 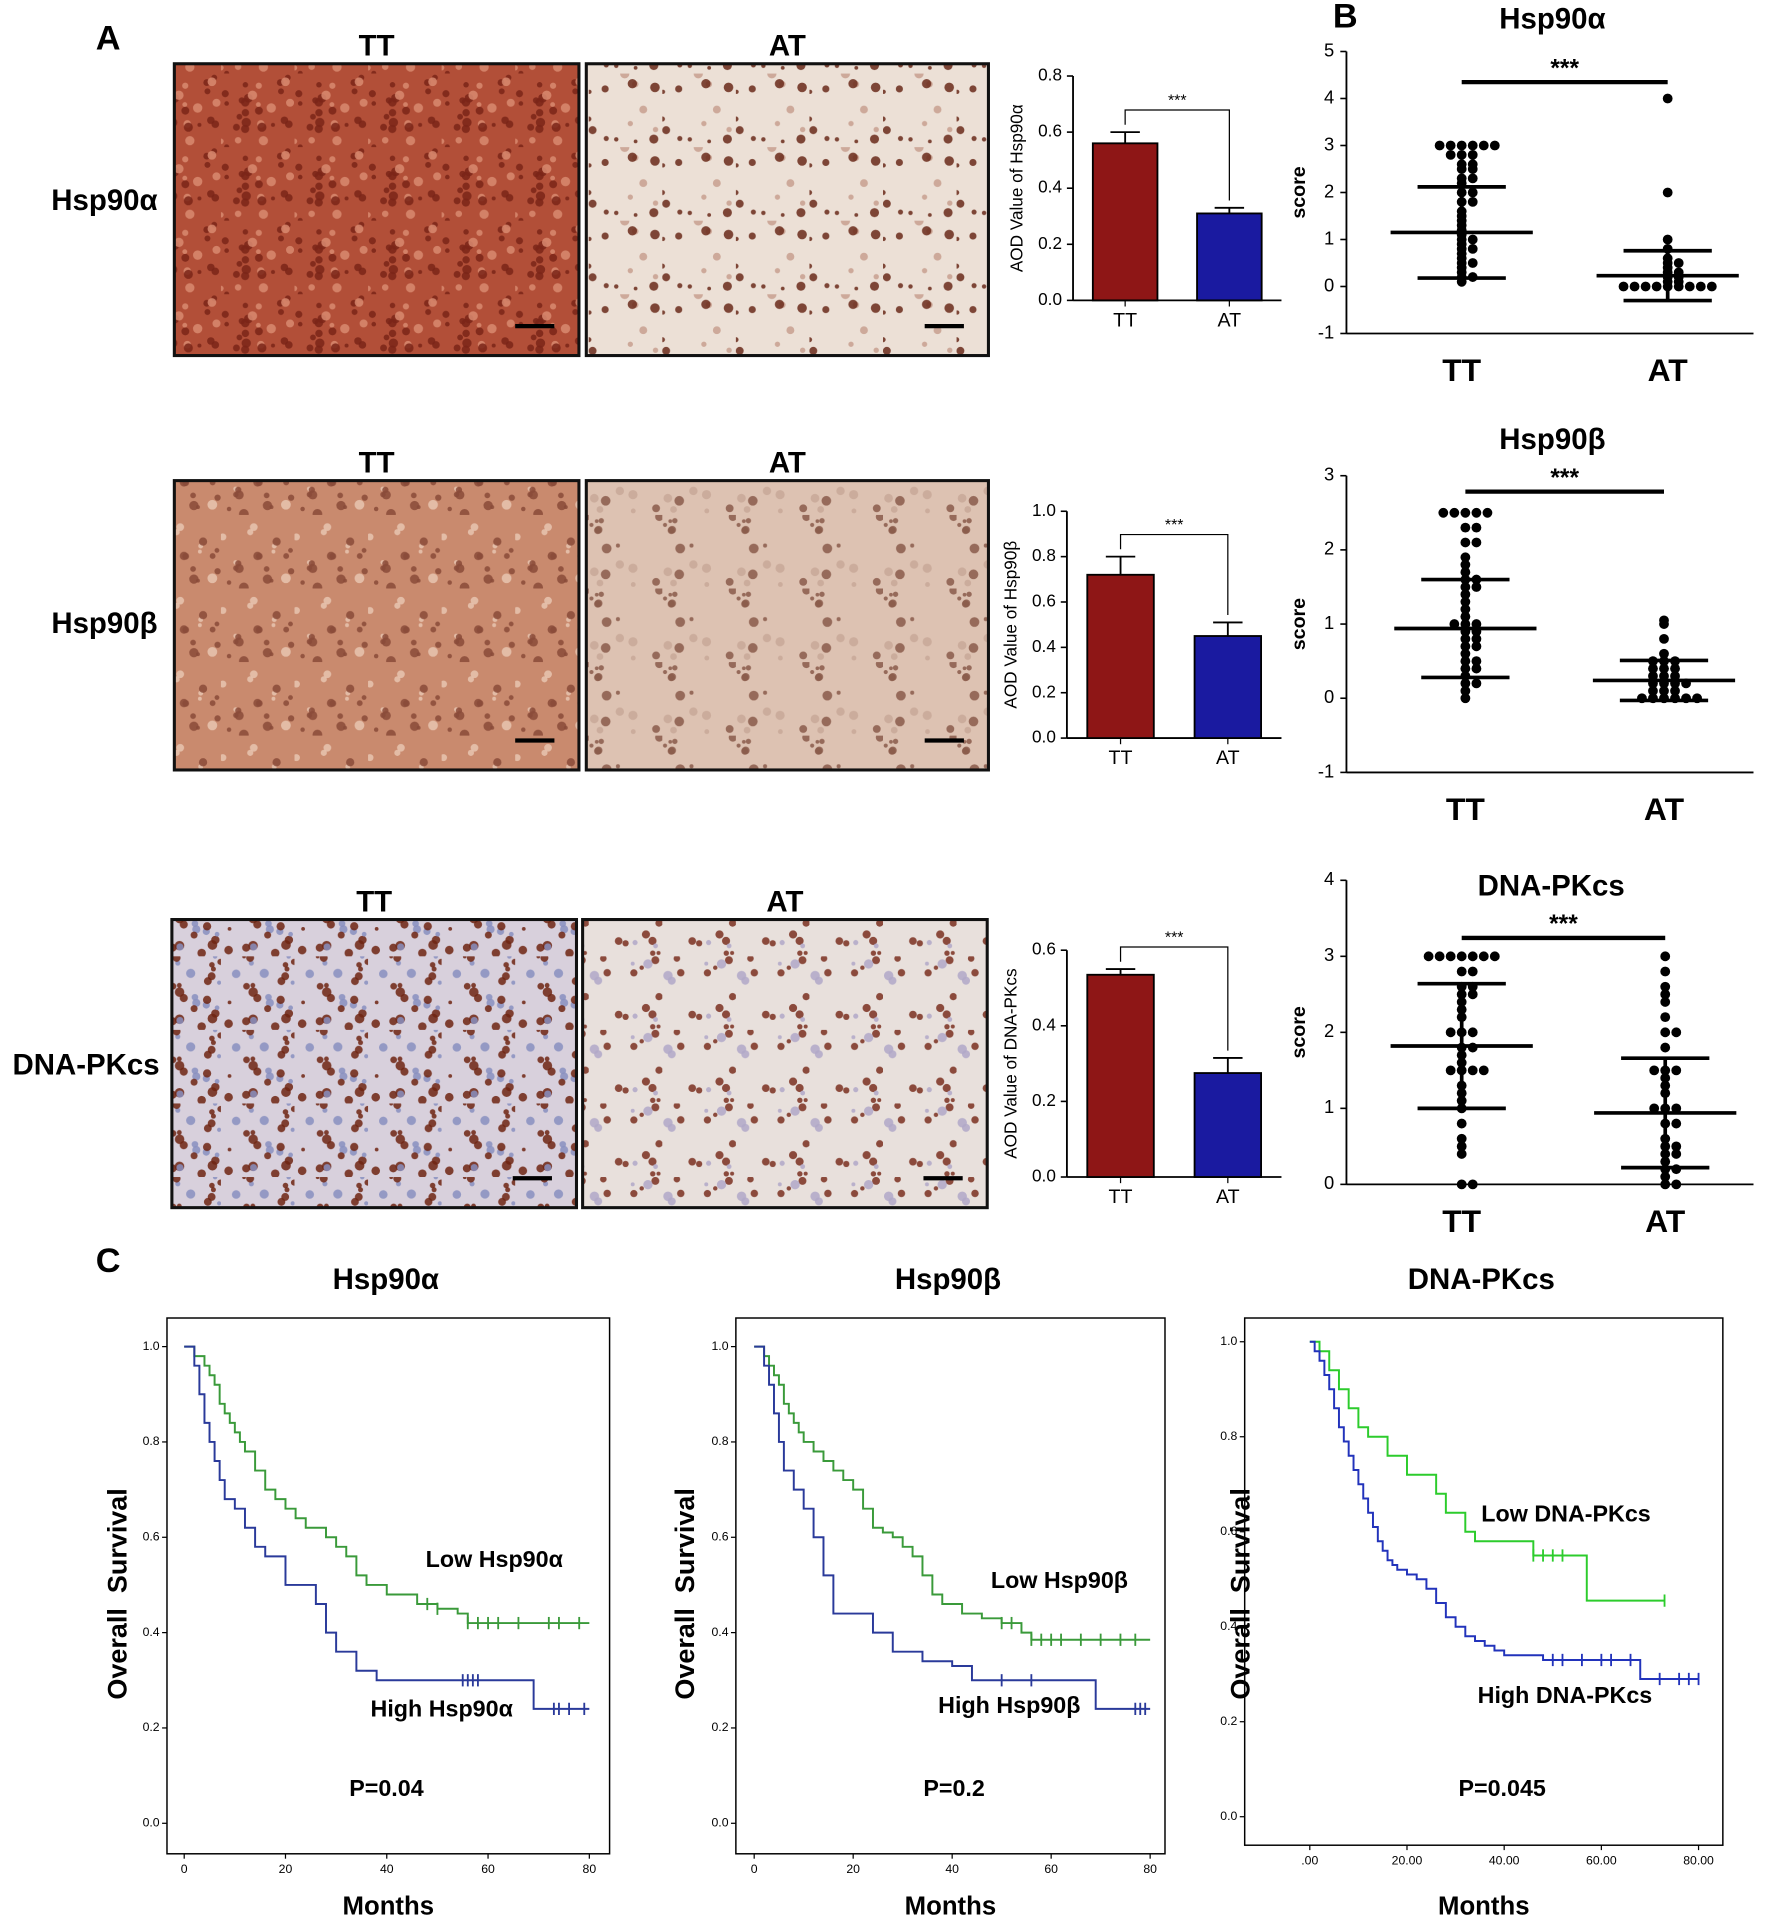 I want to click on p-value: P=0.04, so click(x=386, y=1788).